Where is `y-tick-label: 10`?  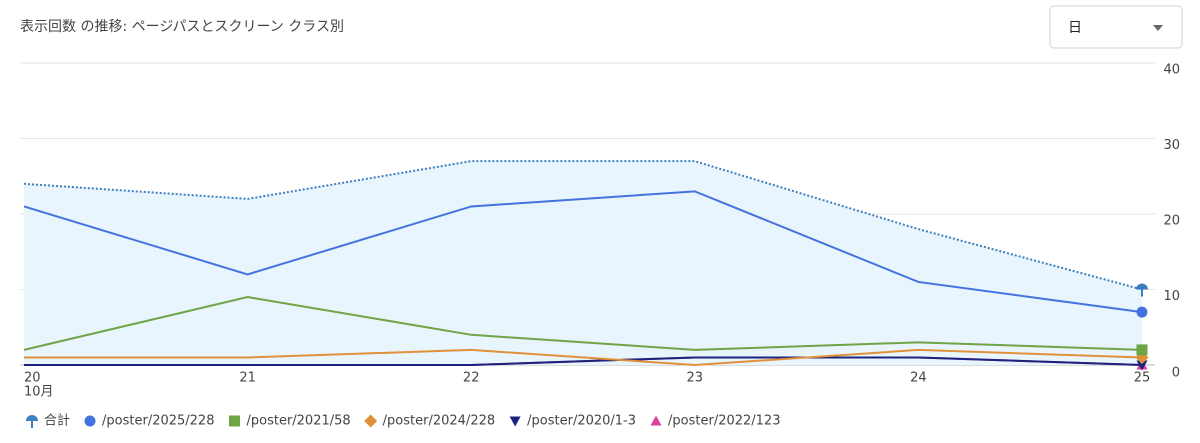 y-tick-label: 10 is located at coordinates (1171, 296).